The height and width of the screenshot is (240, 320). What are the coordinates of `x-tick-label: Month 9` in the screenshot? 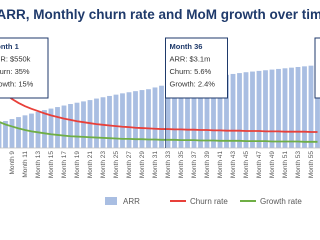 It's located at (12, 163).